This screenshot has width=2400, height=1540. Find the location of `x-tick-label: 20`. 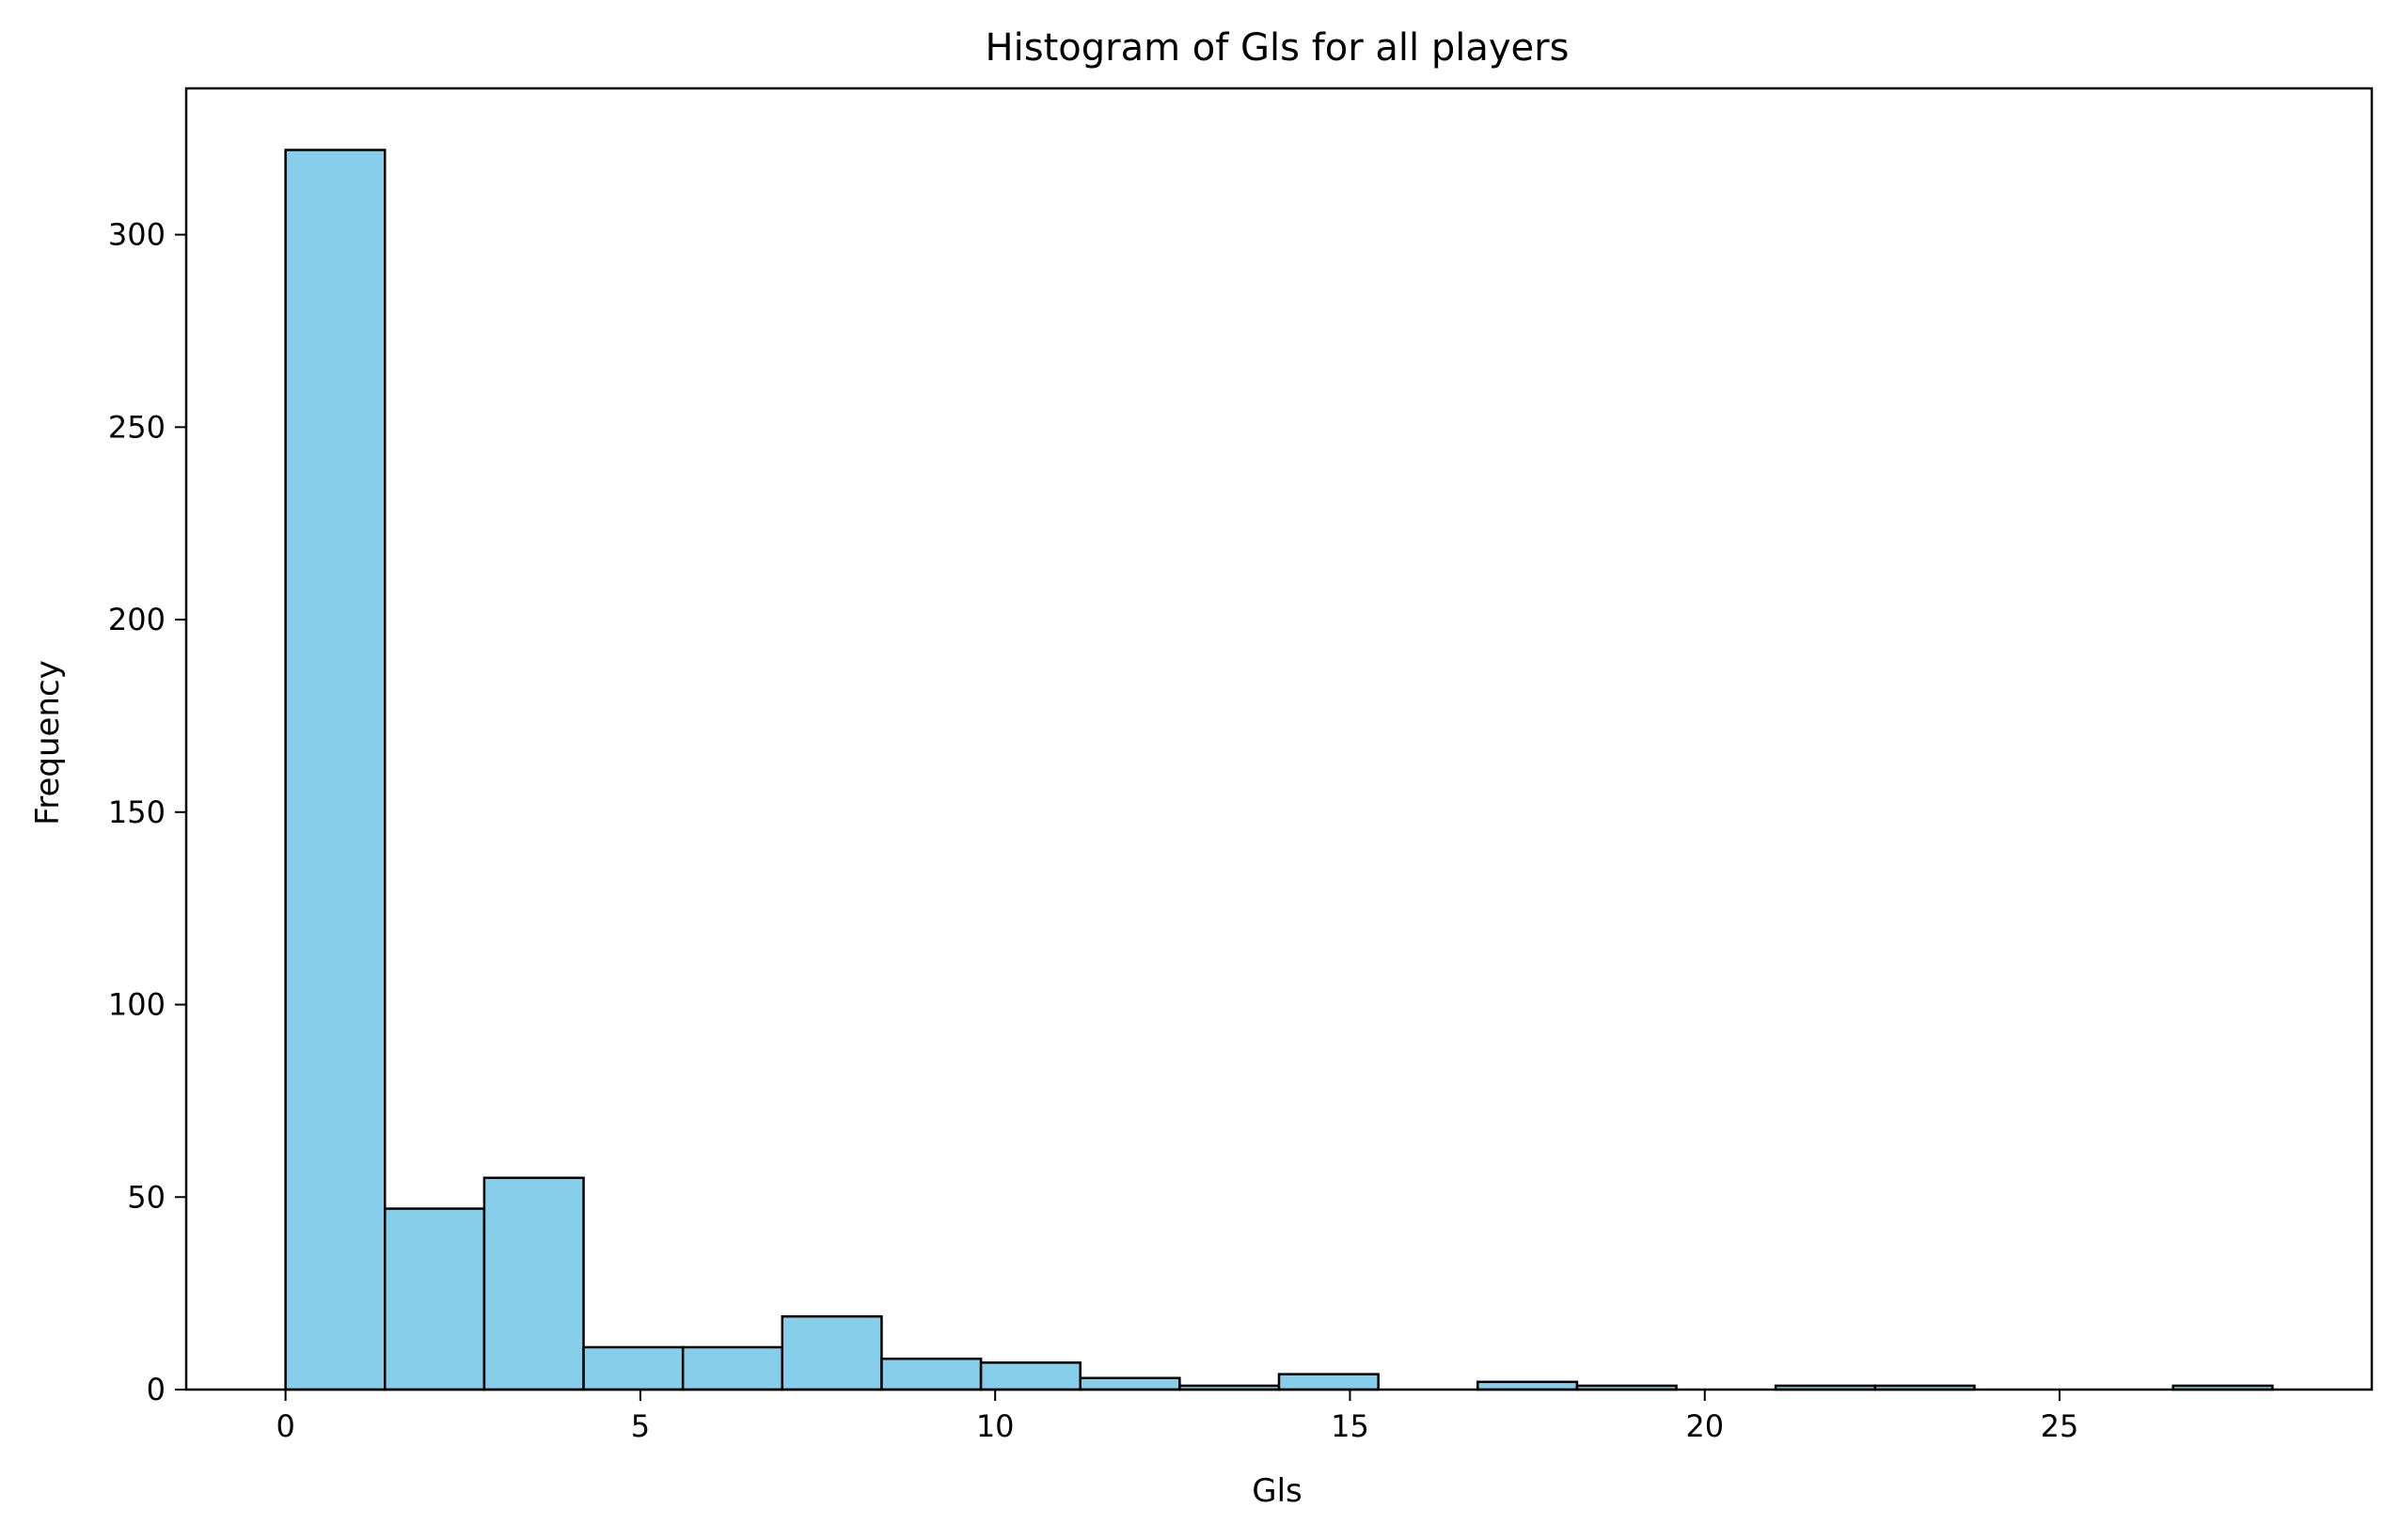

x-tick-label: 20 is located at coordinates (1704, 1426).